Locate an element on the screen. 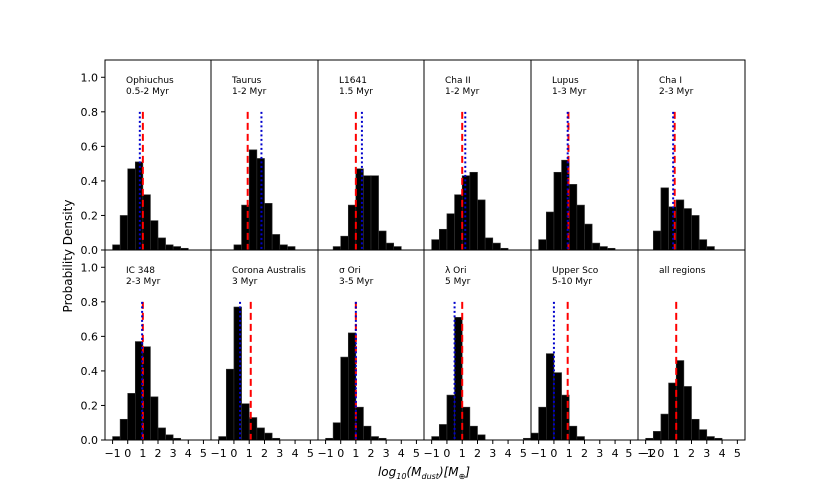 Image resolution: width=830 pixels, height=498 pixels. x-tick-label: 5 is located at coordinates (628, 453).